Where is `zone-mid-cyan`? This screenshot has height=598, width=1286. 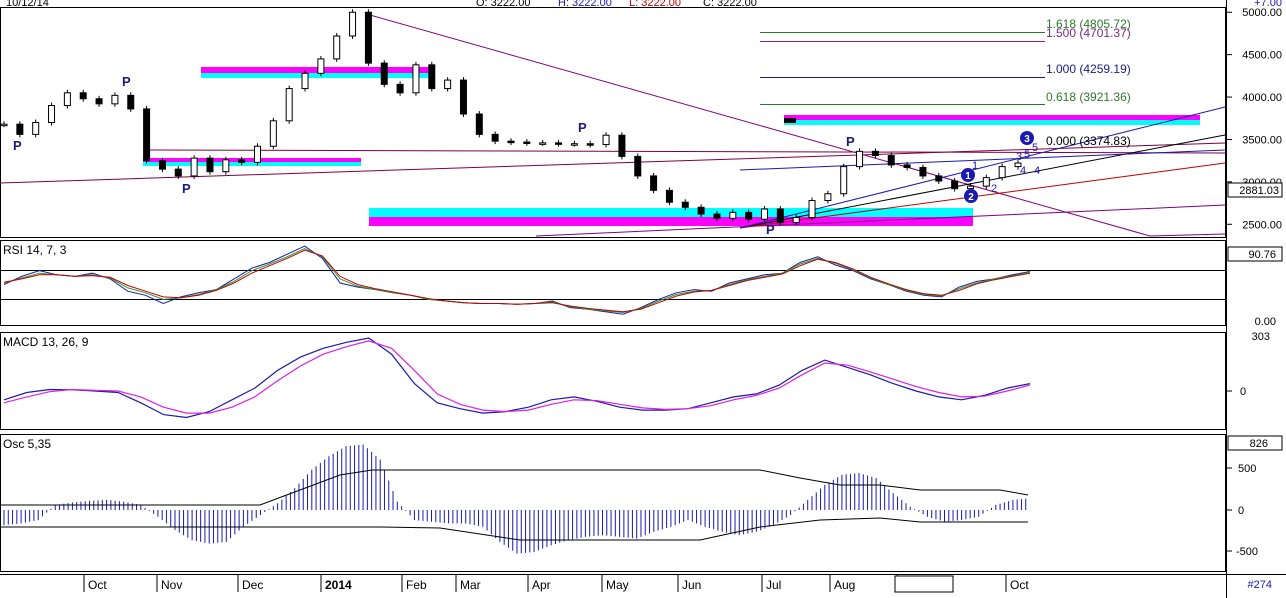 zone-mid-cyan is located at coordinates (252, 164).